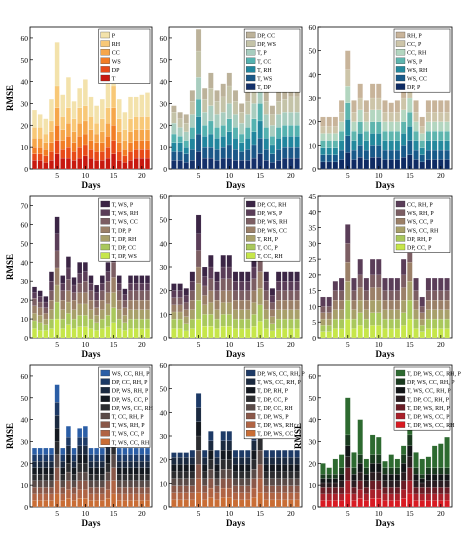 Image resolution: width=474 pixels, height=535 pixels. I want to click on legend-label: T, CC, P, so click(267, 249).